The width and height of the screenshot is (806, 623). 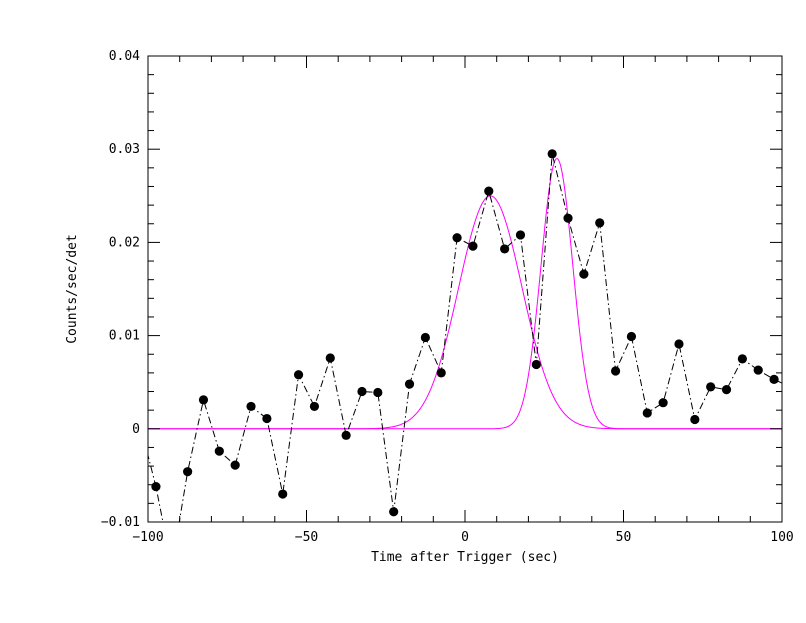 What do you see at coordinates (136, 429) in the screenshot?
I see `y-tick-label: 0` at bounding box center [136, 429].